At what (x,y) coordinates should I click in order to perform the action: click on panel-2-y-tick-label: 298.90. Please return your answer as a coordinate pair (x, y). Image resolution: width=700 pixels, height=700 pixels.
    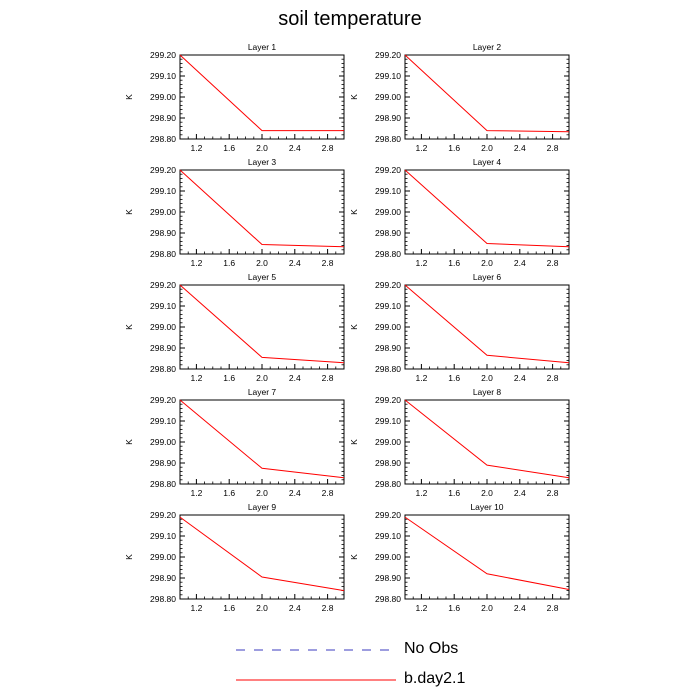
    Looking at the image, I should click on (388, 118).